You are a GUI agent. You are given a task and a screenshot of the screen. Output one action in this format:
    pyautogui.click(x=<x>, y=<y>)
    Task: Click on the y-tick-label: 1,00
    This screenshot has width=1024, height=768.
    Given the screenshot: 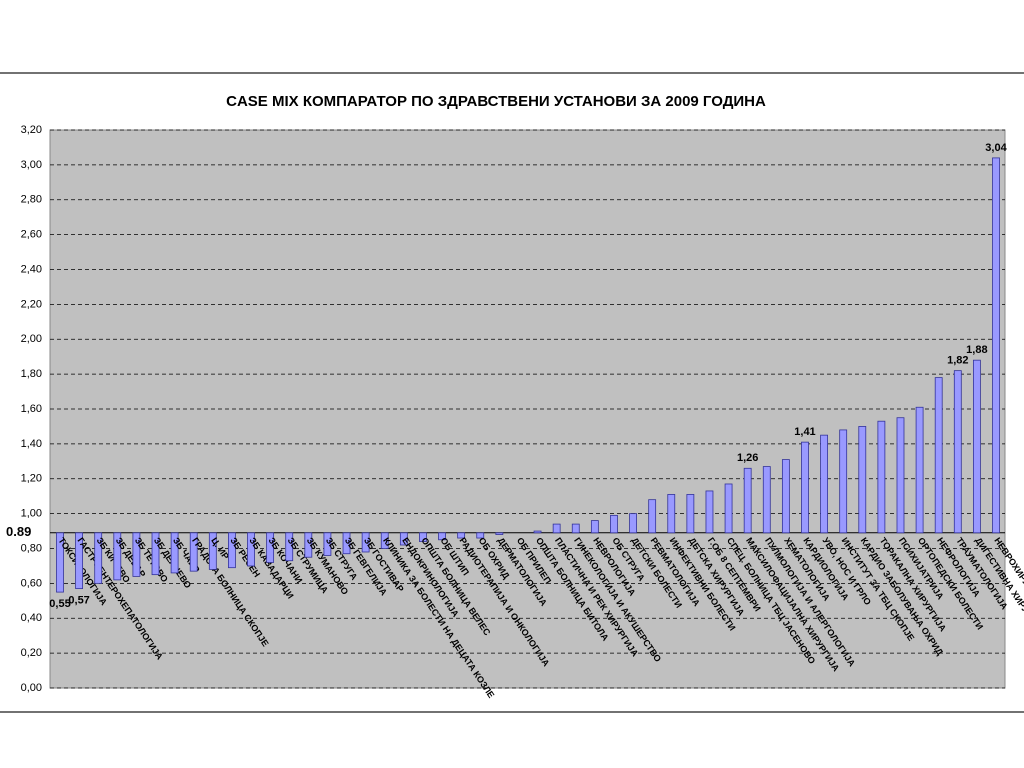 What is the action you would take?
    pyautogui.click(x=31, y=514)
    